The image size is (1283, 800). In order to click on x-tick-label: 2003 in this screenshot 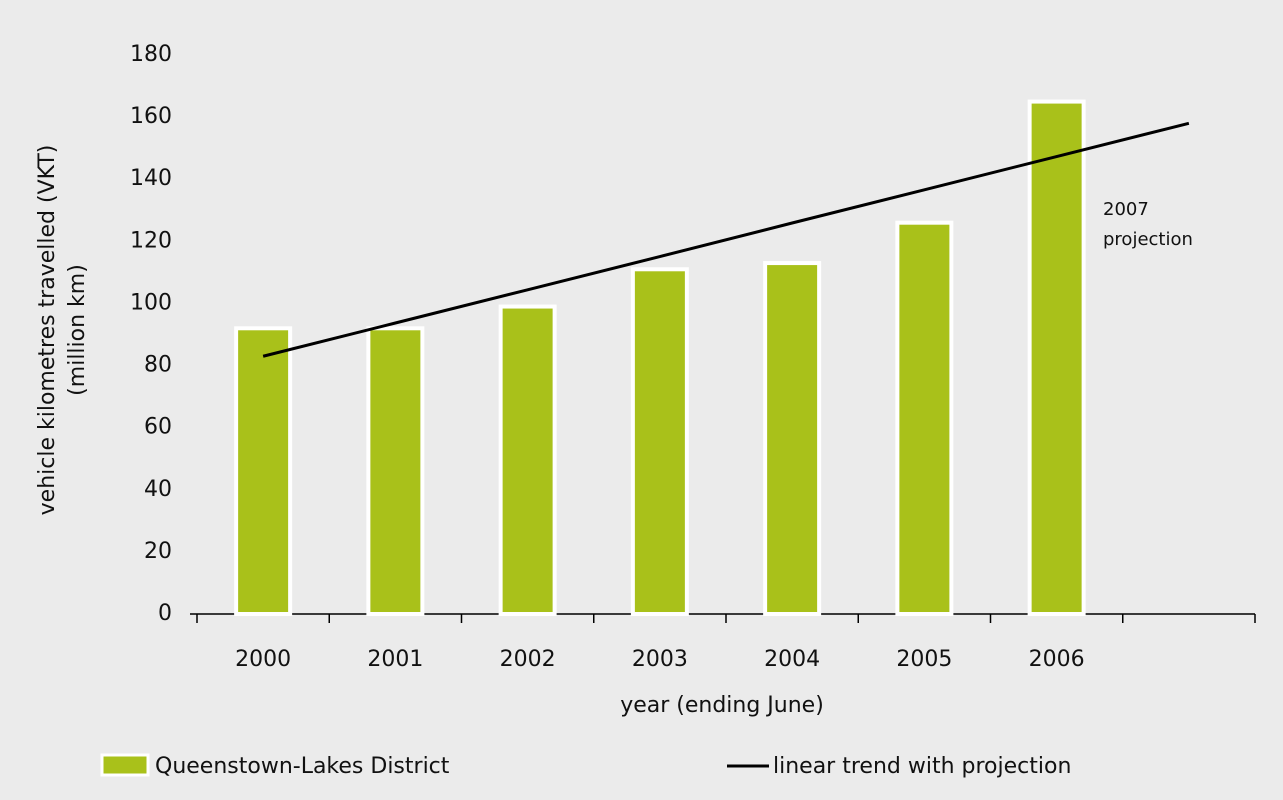, I will do `click(660, 659)`.